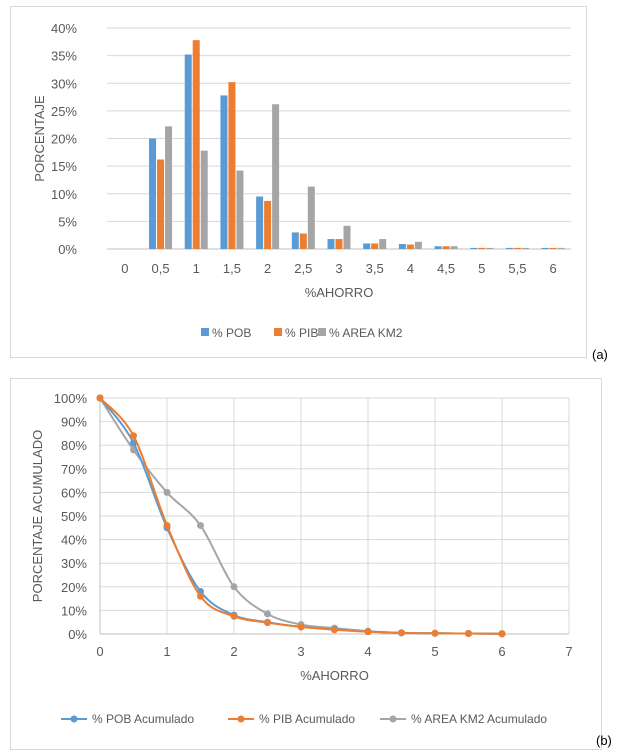 Image resolution: width=623 pixels, height=754 pixels. Describe the element at coordinates (232, 268) in the screenshot. I see `x-tick-label: 1,5` at that location.